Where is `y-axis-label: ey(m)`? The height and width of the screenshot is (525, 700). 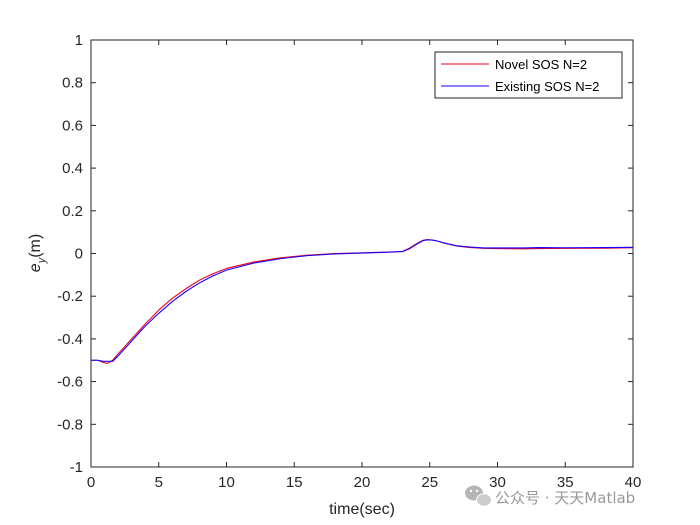 y-axis-label: ey(m) is located at coordinates (37, 253).